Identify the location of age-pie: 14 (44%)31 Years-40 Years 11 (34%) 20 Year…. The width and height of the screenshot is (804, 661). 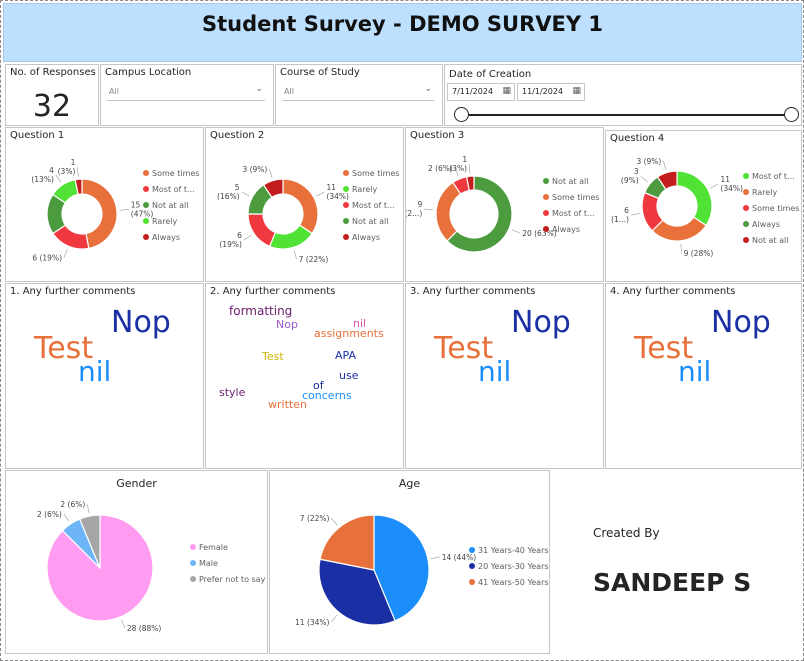
(422, 570).